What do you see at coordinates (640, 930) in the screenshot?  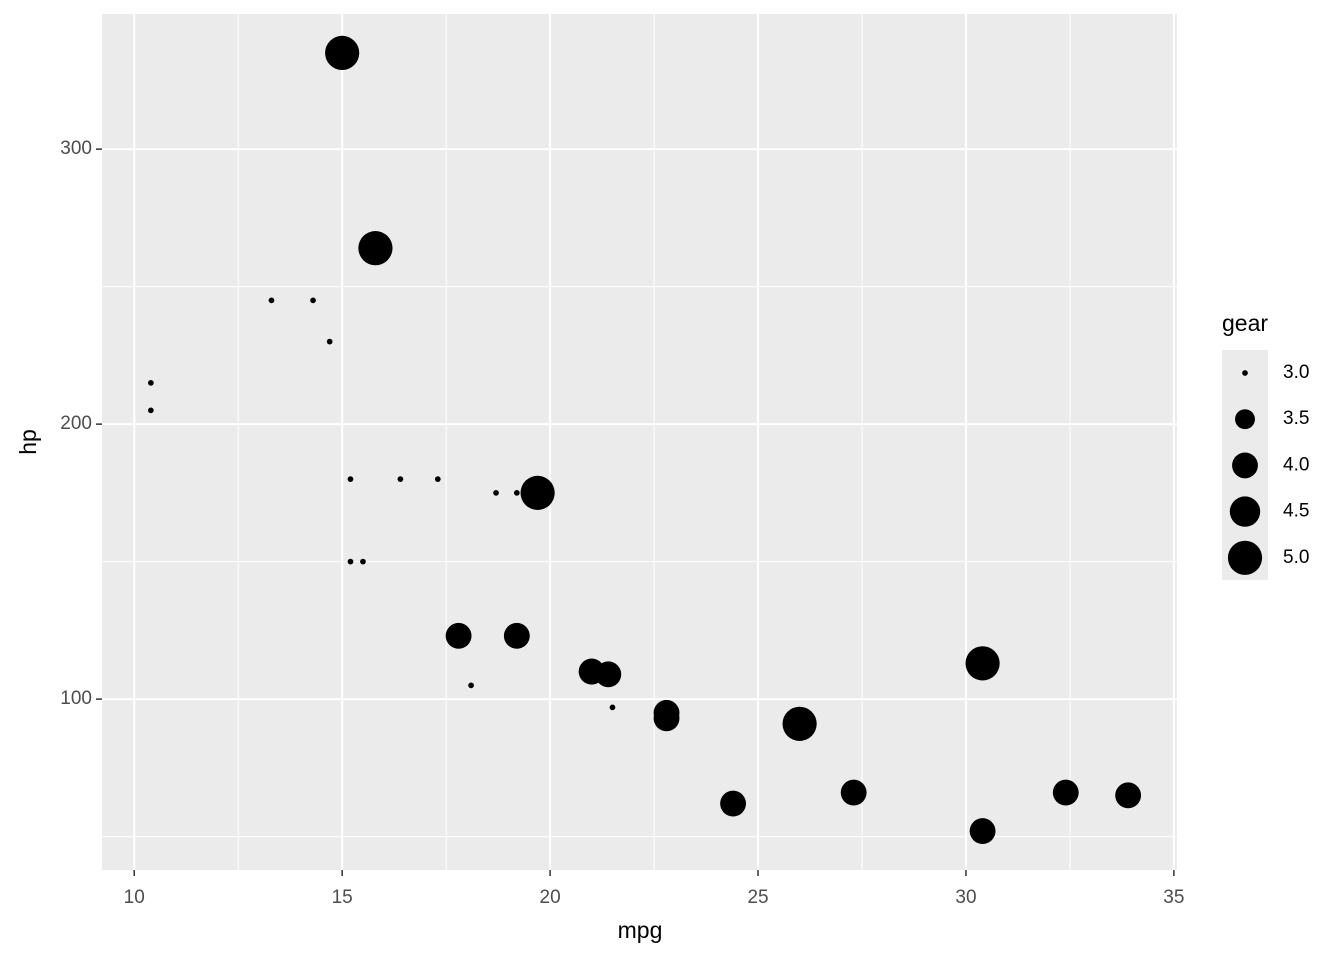 I see `x-axis-title: mpg` at bounding box center [640, 930].